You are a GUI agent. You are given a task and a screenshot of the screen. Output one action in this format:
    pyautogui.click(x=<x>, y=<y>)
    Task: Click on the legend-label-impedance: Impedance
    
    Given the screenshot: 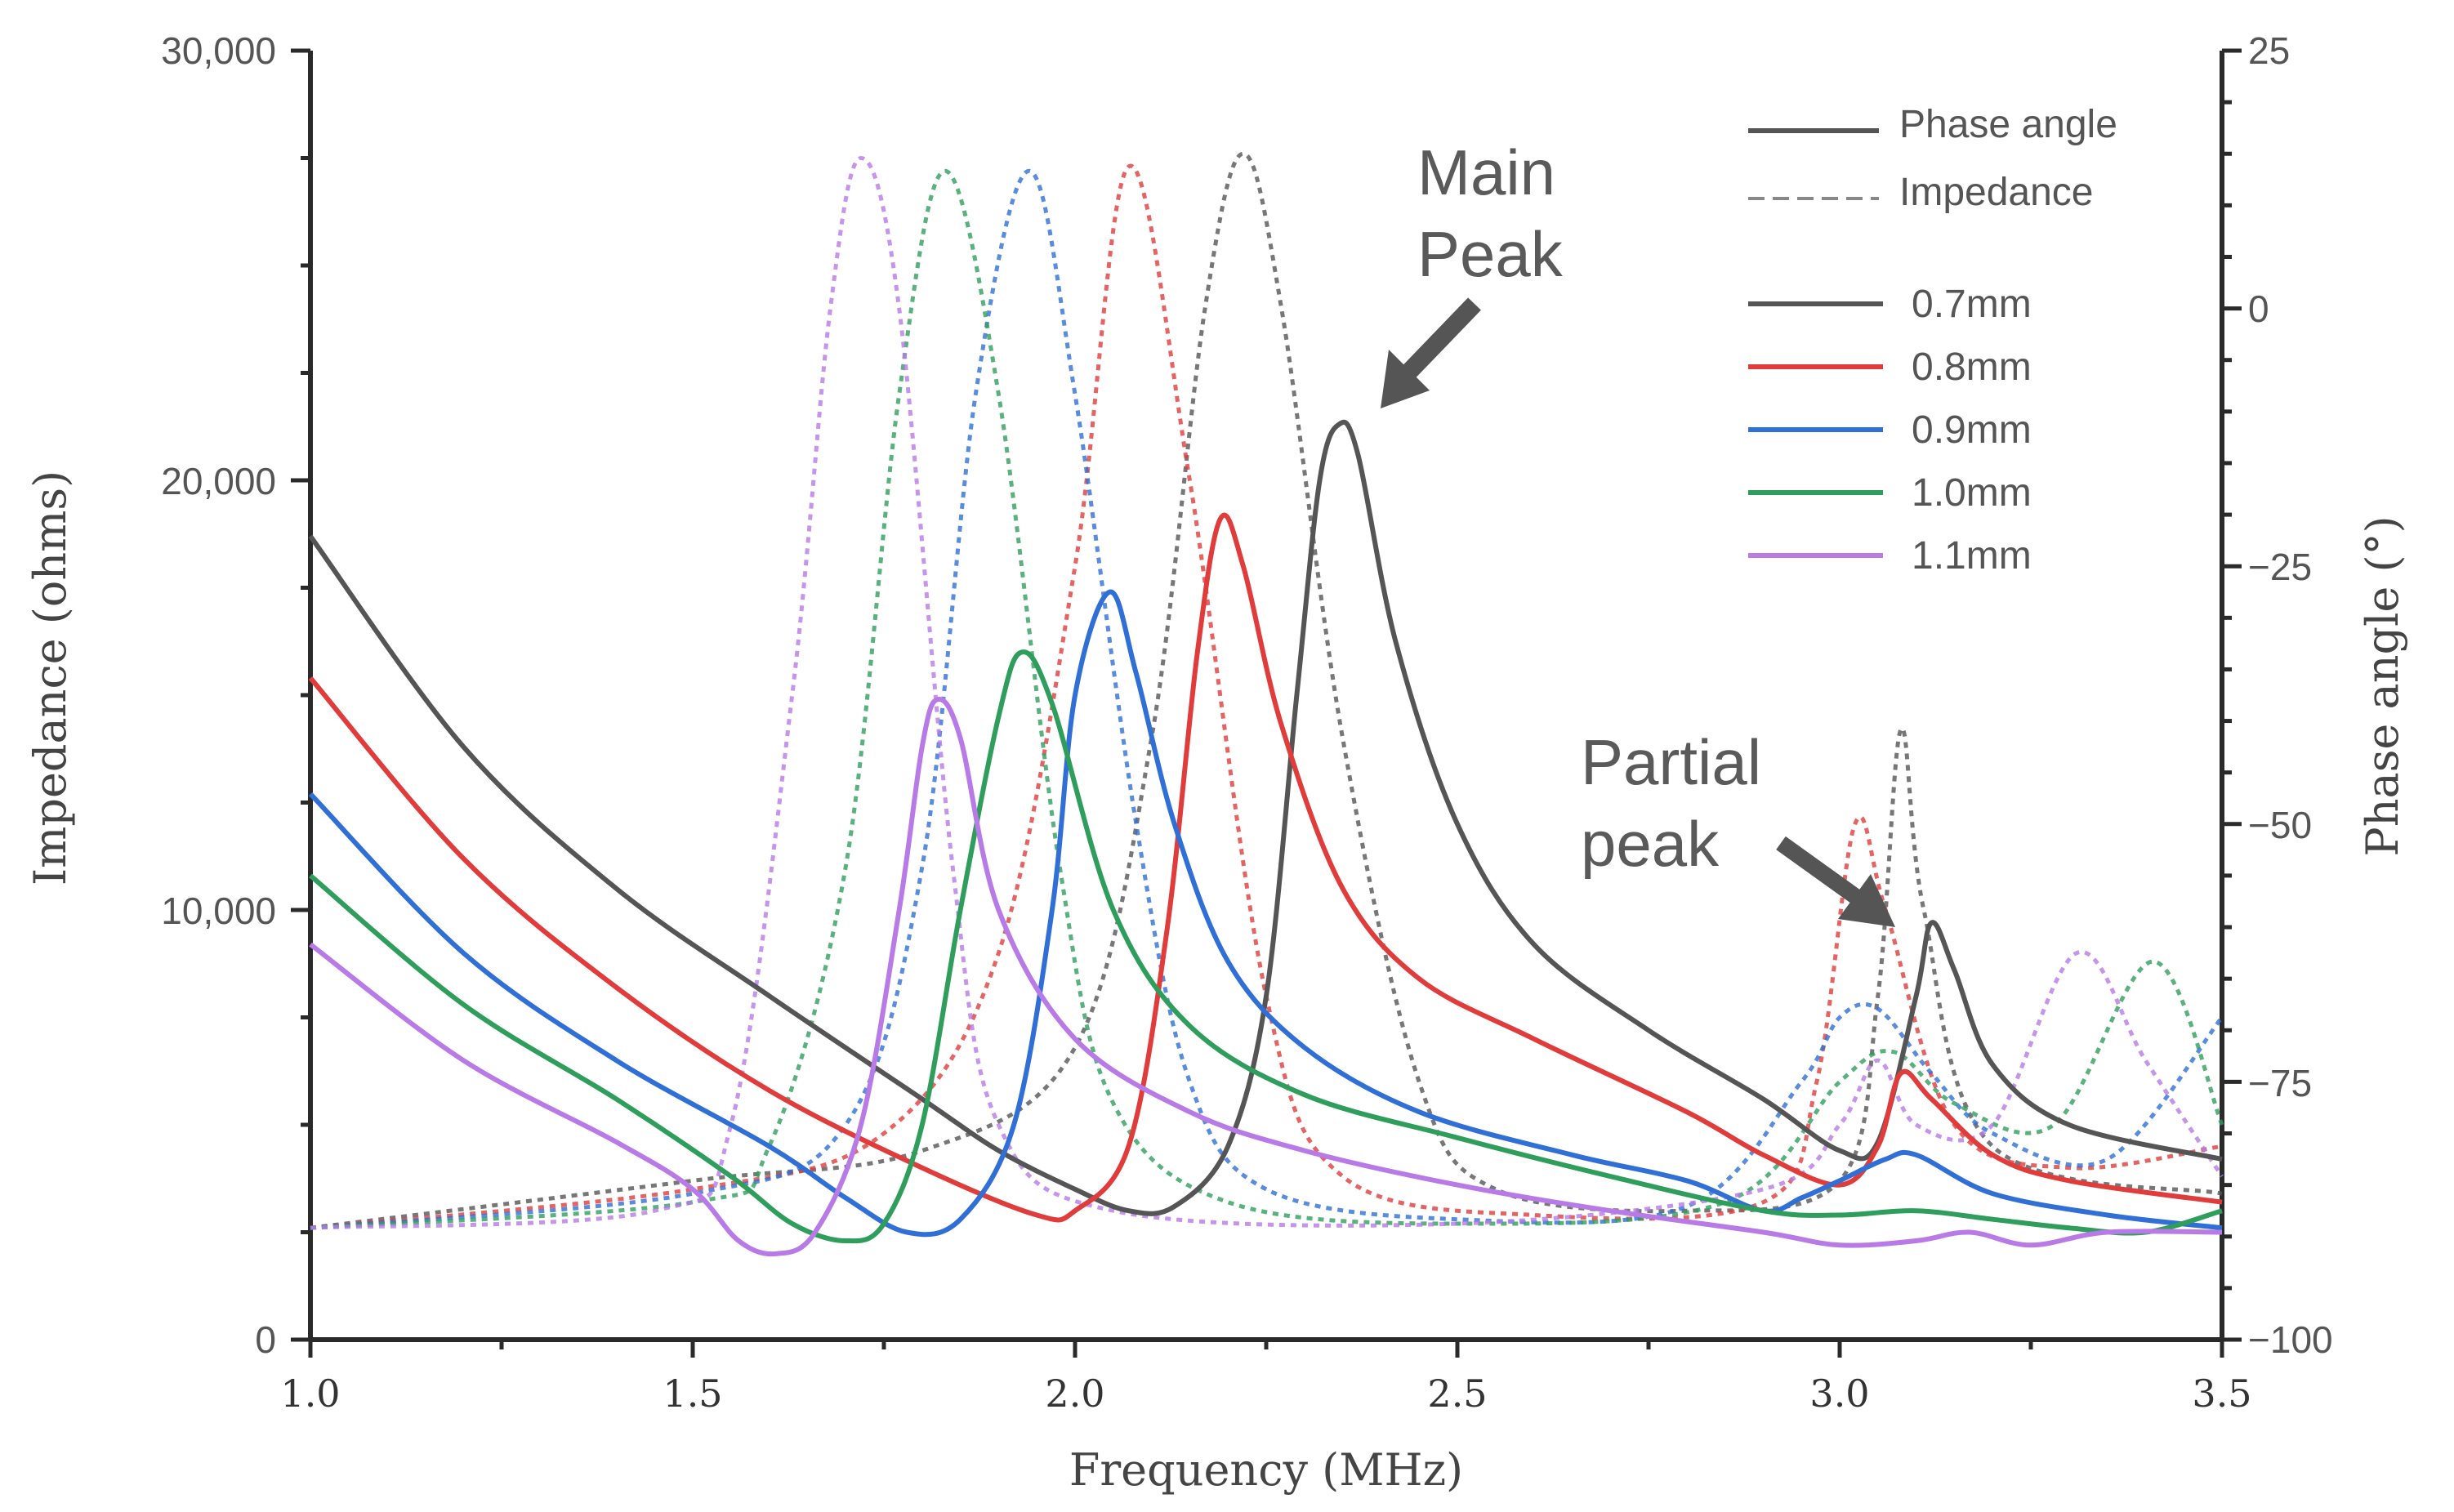 What is the action you would take?
    pyautogui.click(x=1996, y=192)
    